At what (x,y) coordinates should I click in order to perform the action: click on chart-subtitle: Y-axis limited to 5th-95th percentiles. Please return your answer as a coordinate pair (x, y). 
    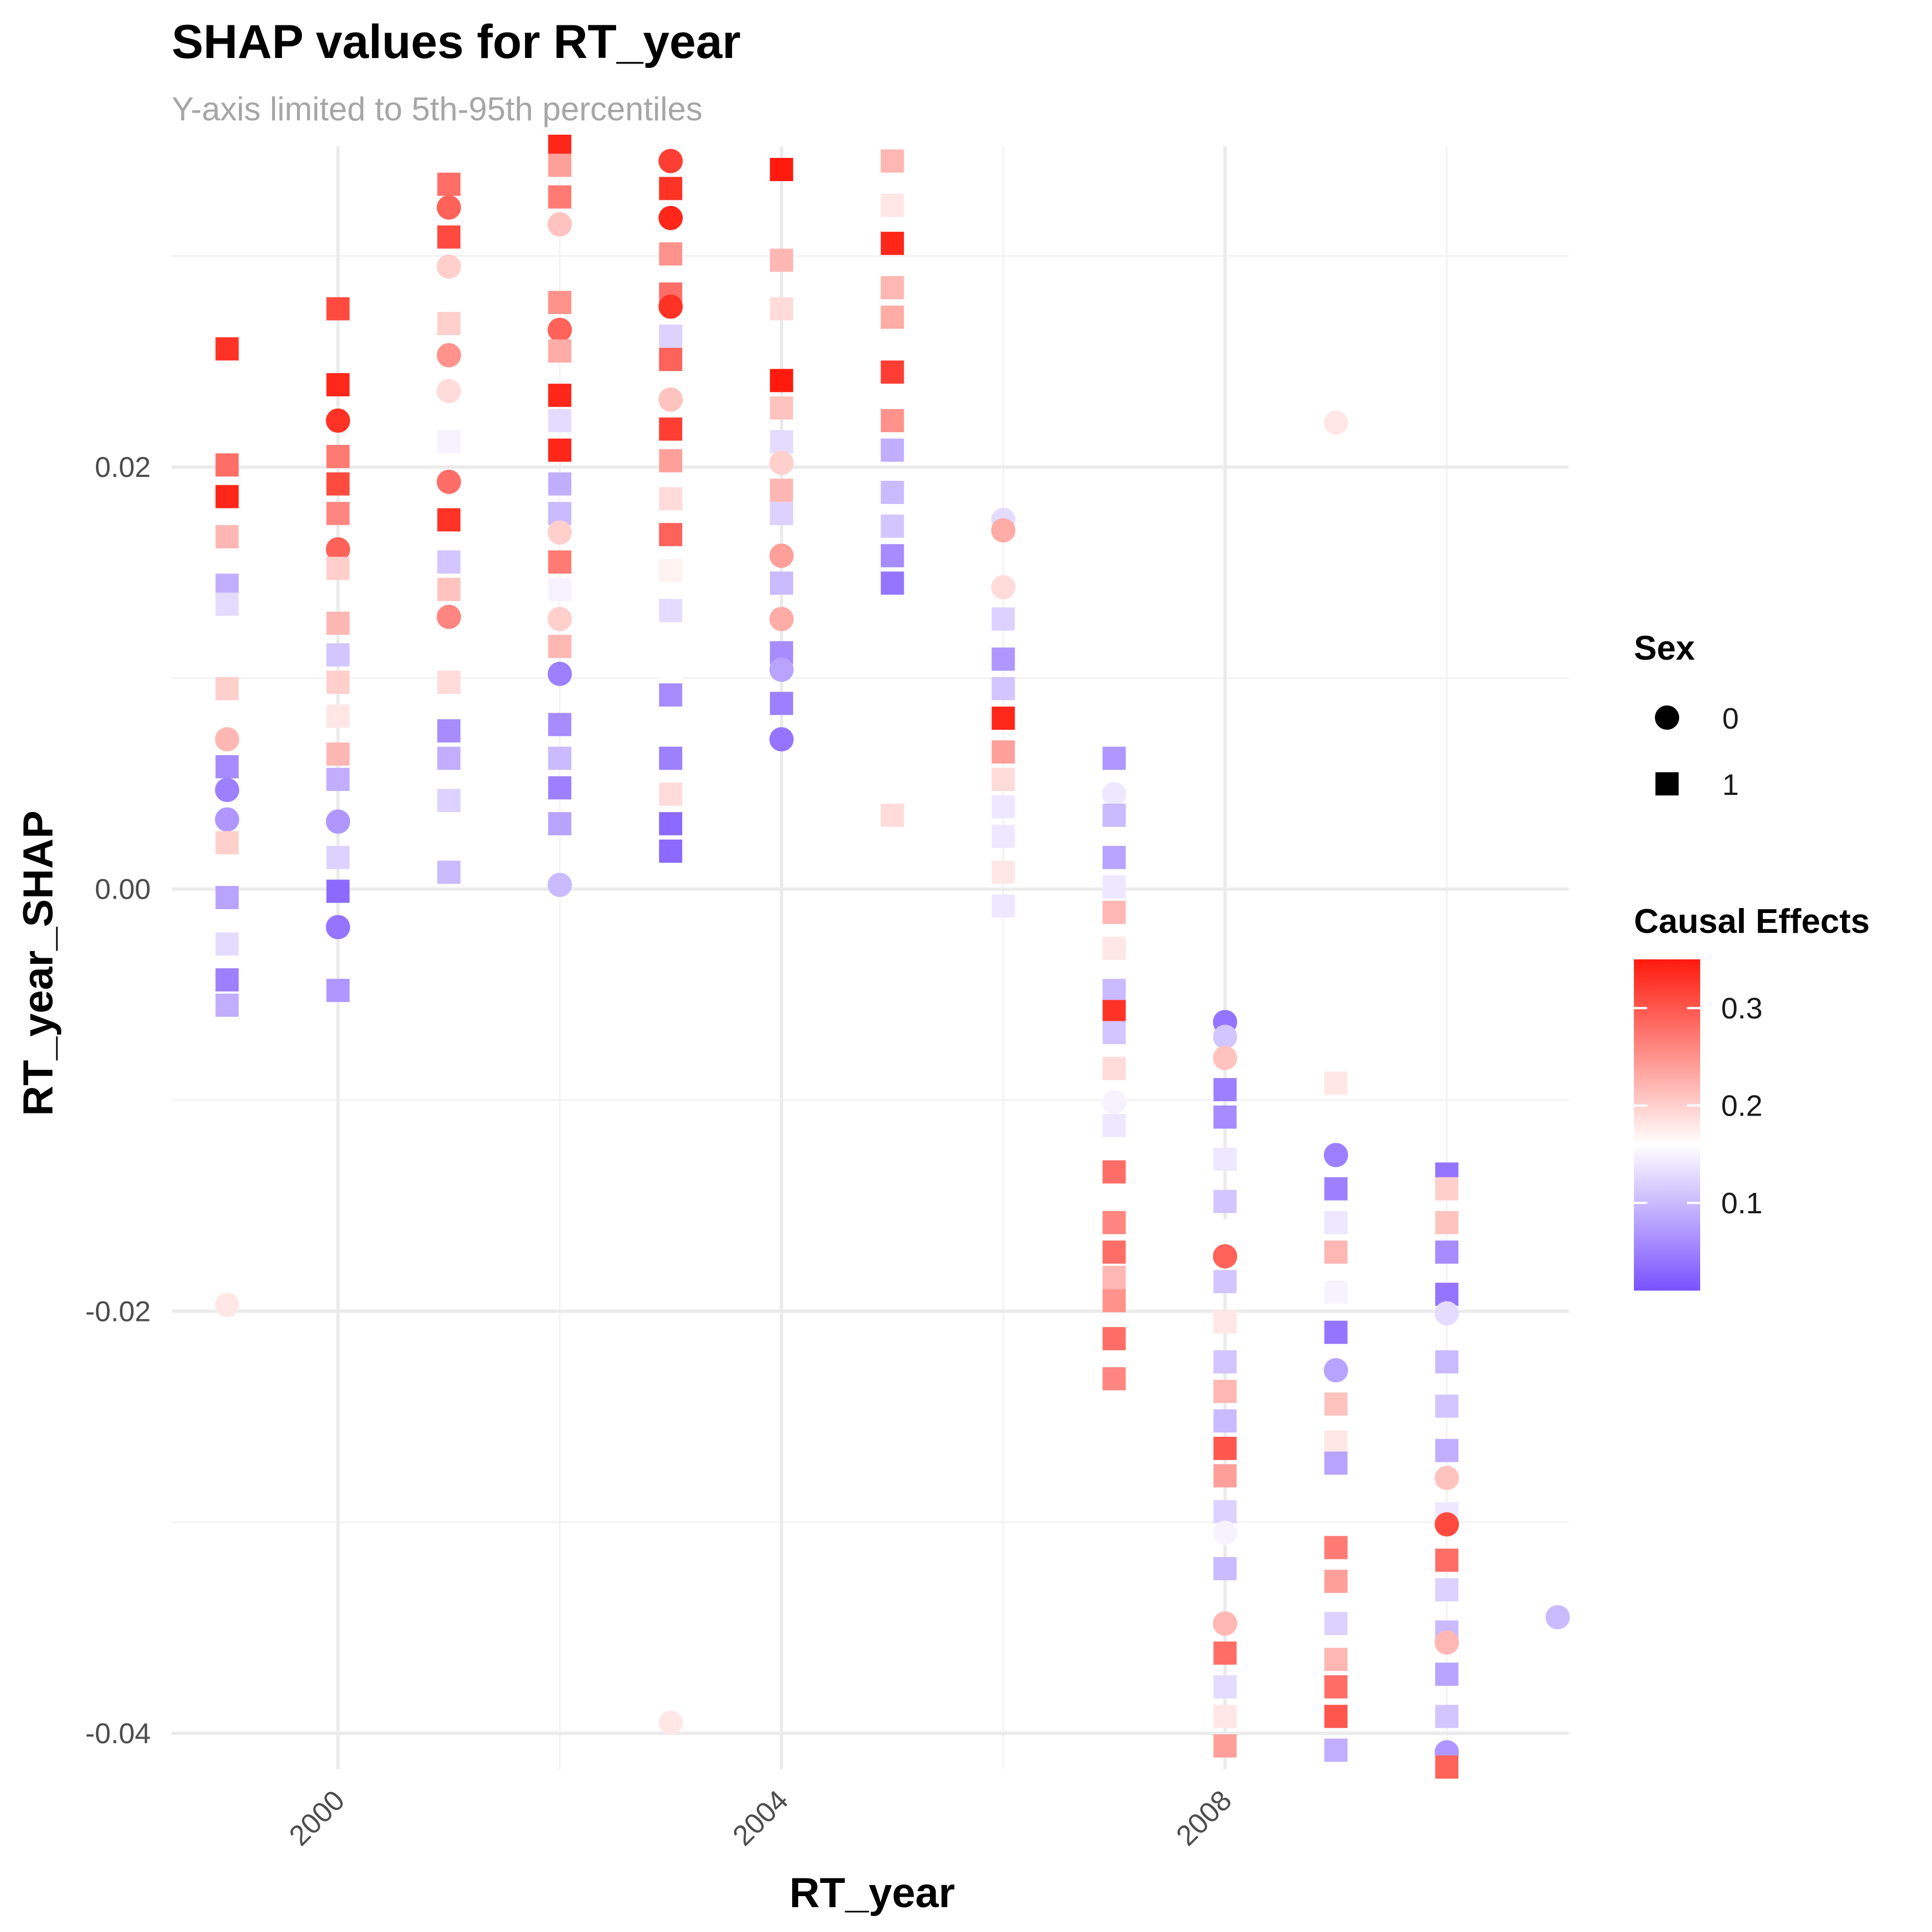
    Looking at the image, I should click on (438, 110).